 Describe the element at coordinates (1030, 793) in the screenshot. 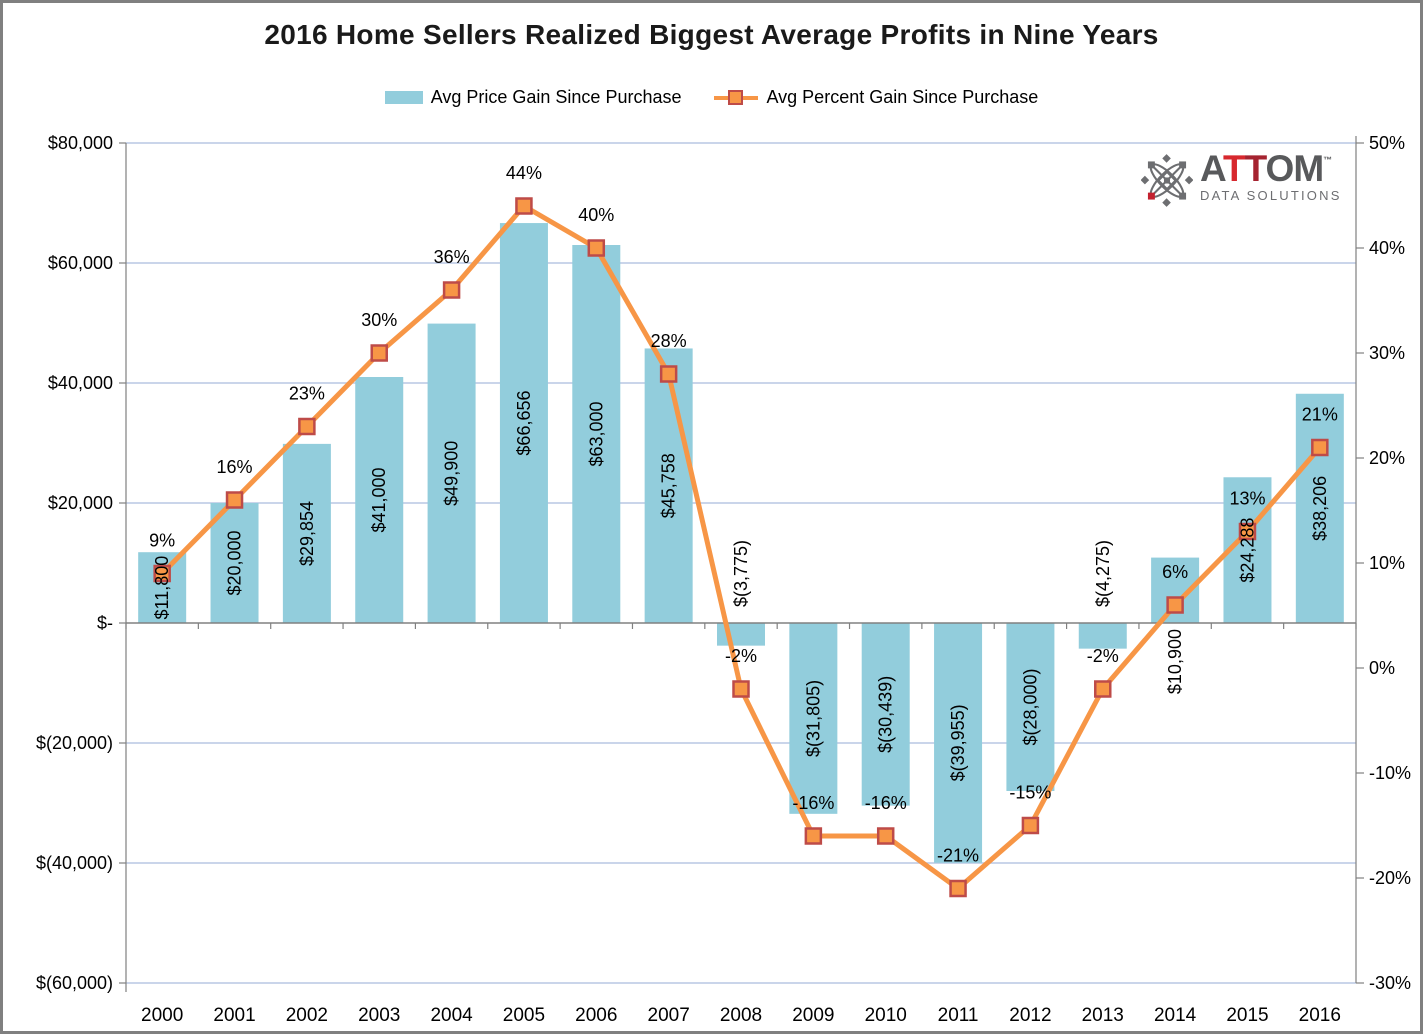

I see `pct-label-2012: -15%` at that location.